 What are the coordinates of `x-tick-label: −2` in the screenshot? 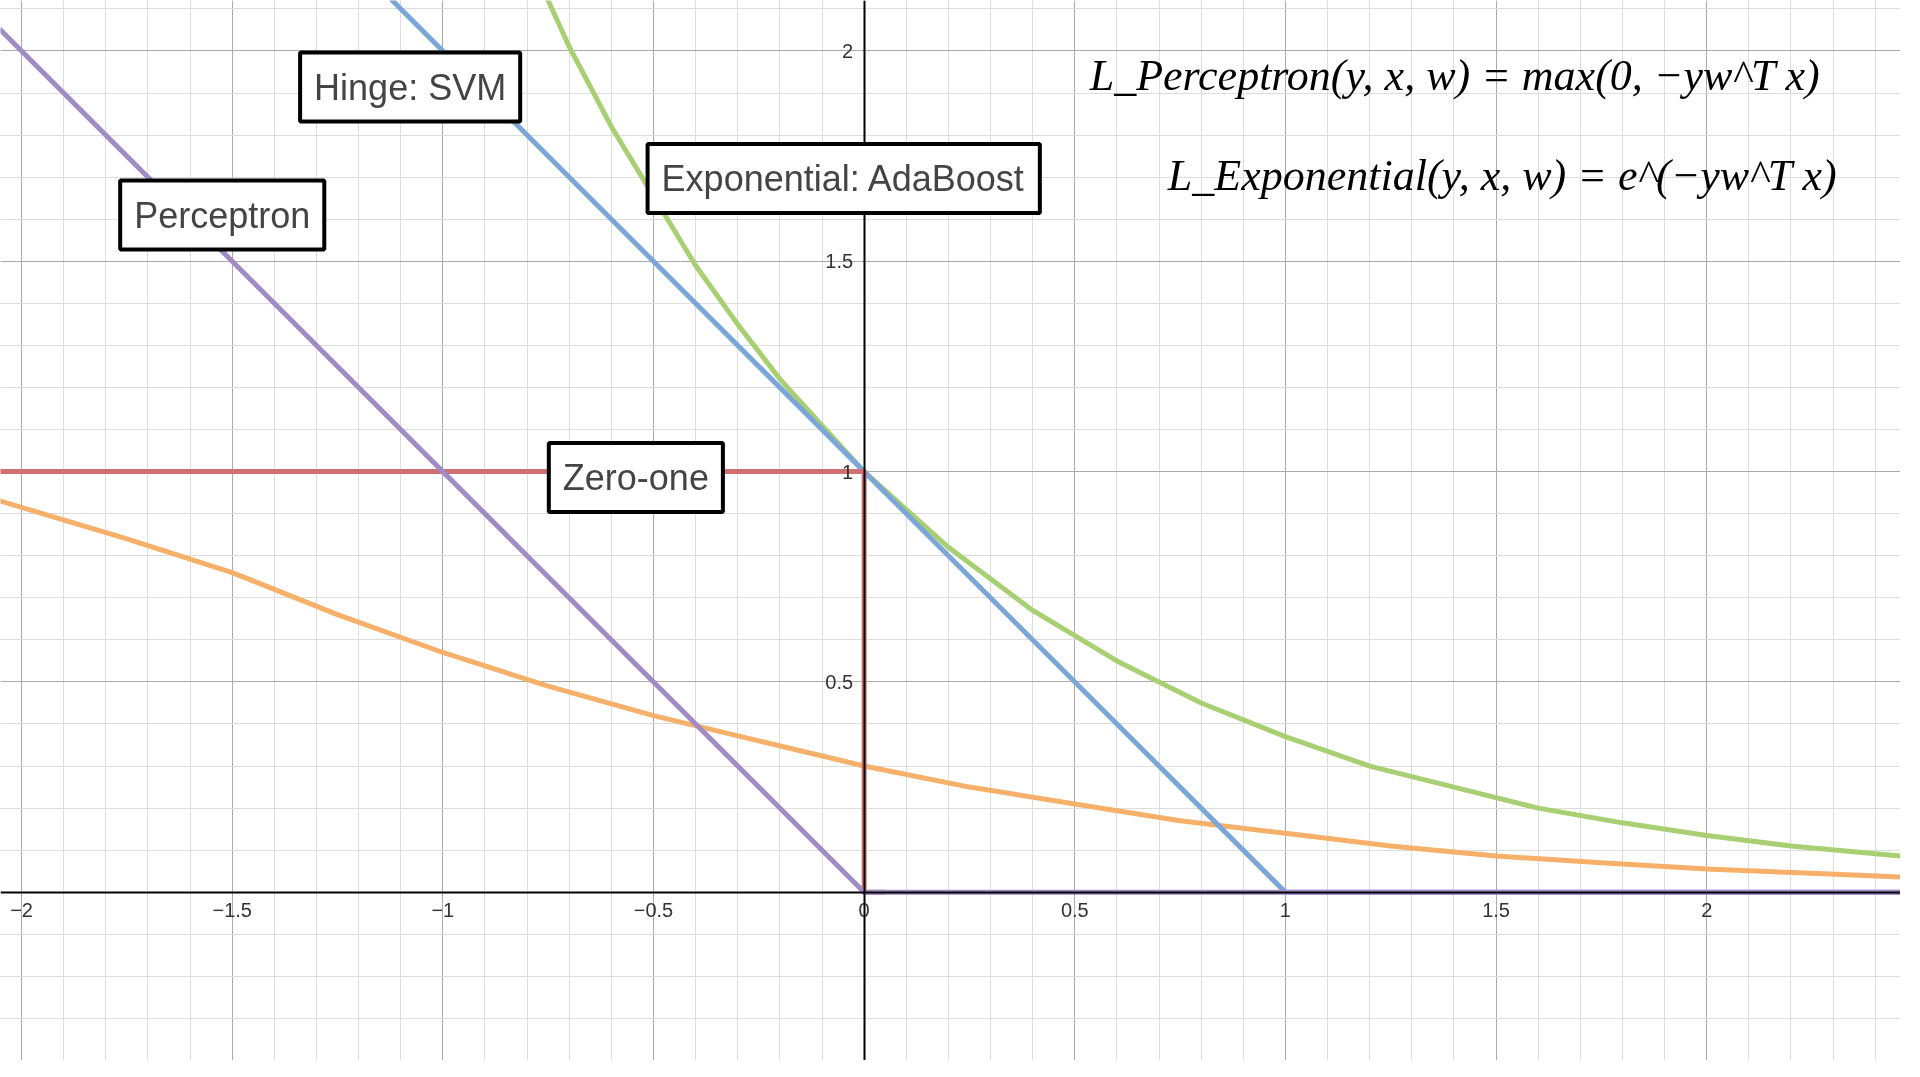 It's located at (21, 910).